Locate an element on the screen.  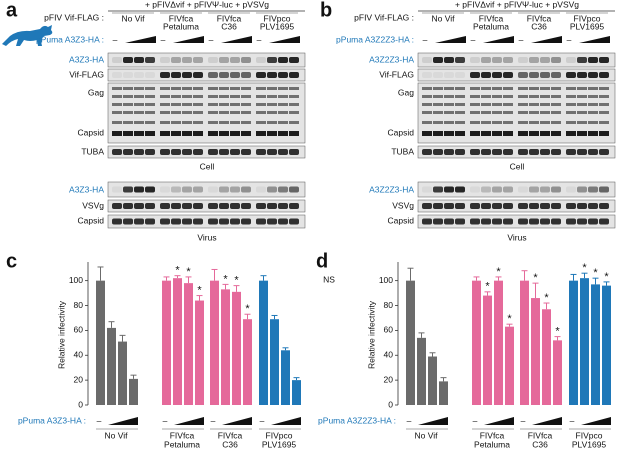
column-label: FIVfca is located at coordinates (181, 18).